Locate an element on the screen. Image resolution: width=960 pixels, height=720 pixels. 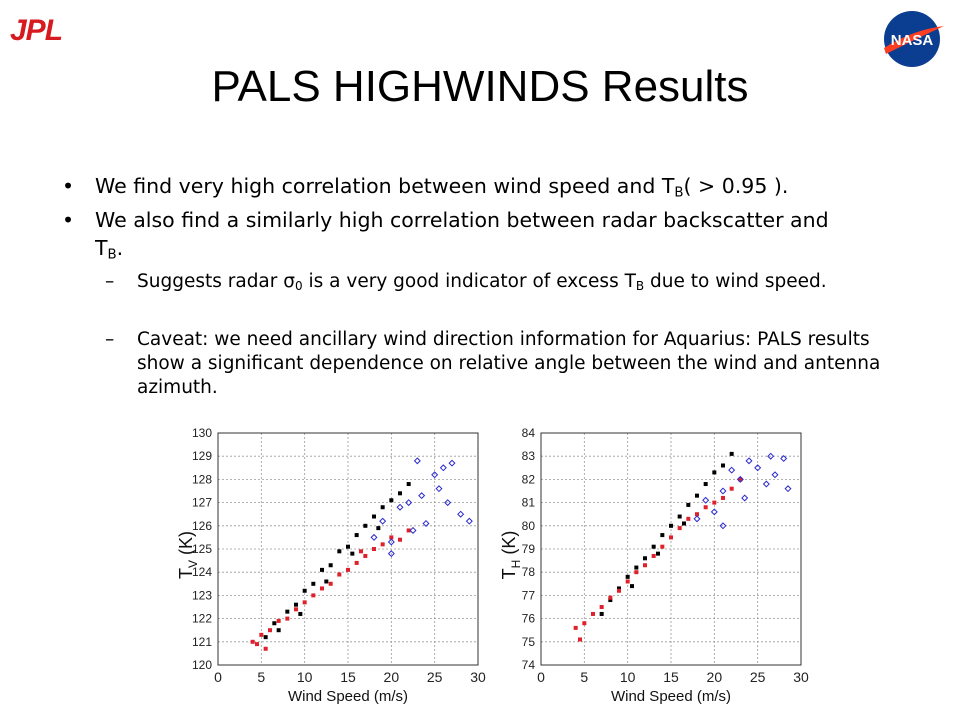
y-tick-label: 82 is located at coordinates (529, 479).